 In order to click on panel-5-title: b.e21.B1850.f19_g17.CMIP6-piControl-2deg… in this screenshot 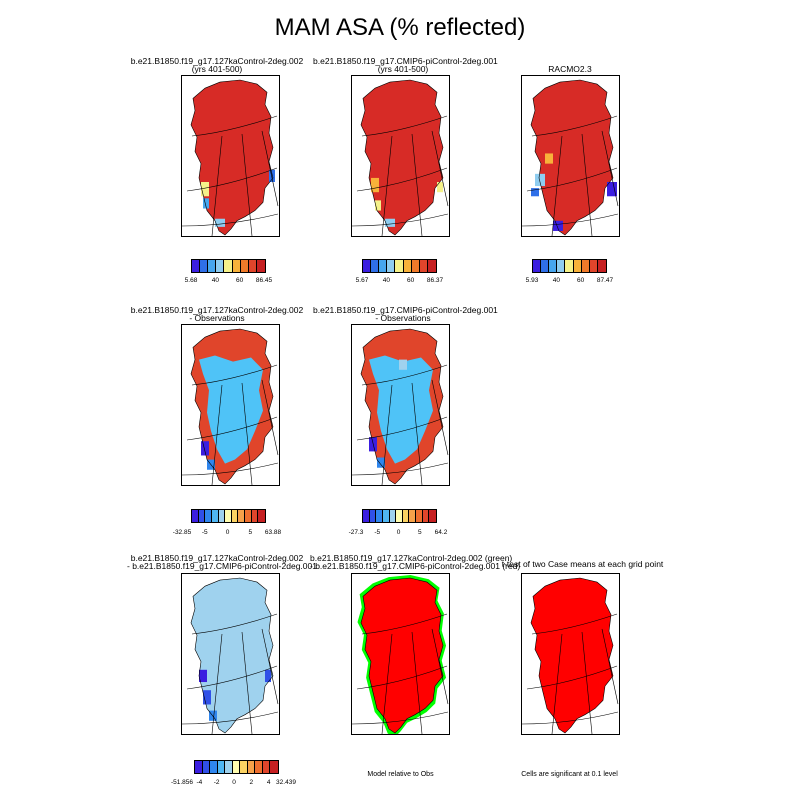, I will do `click(405, 314)`.